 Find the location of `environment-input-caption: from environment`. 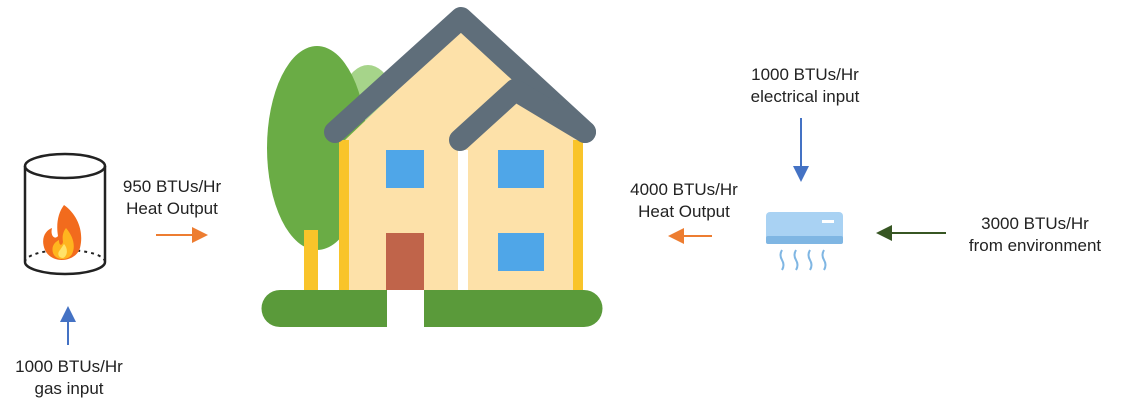

environment-input-caption: from environment is located at coordinates (1035, 245).